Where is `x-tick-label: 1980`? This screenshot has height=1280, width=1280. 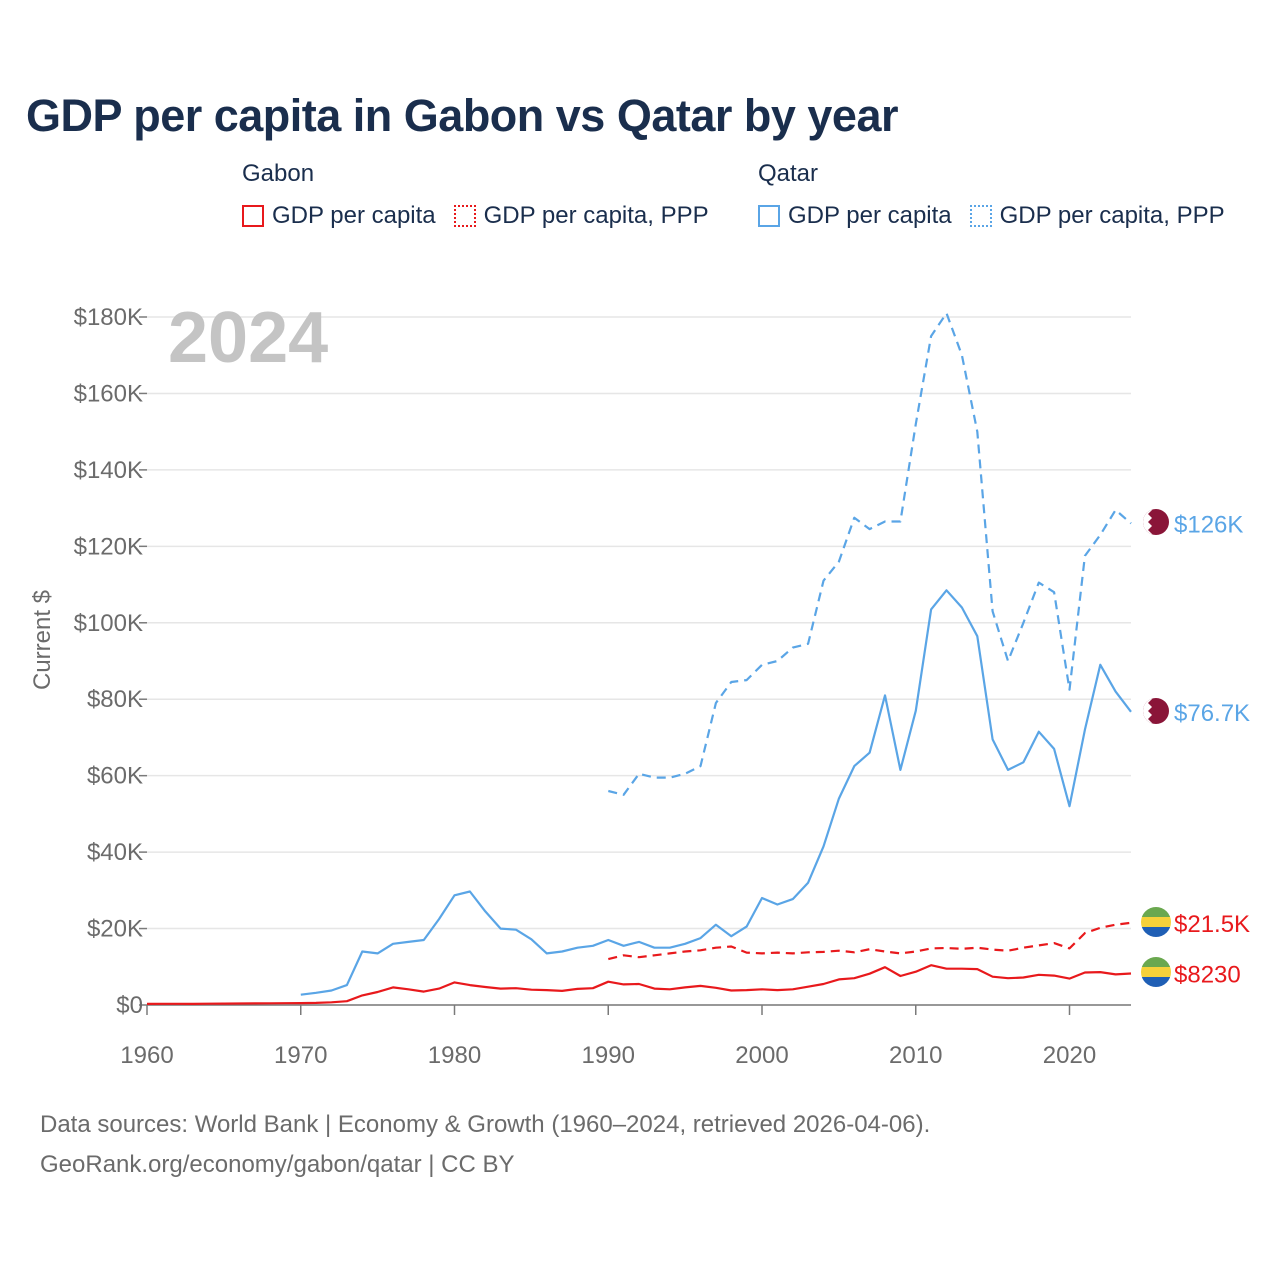 x-tick-label: 1980 is located at coordinates (454, 1055).